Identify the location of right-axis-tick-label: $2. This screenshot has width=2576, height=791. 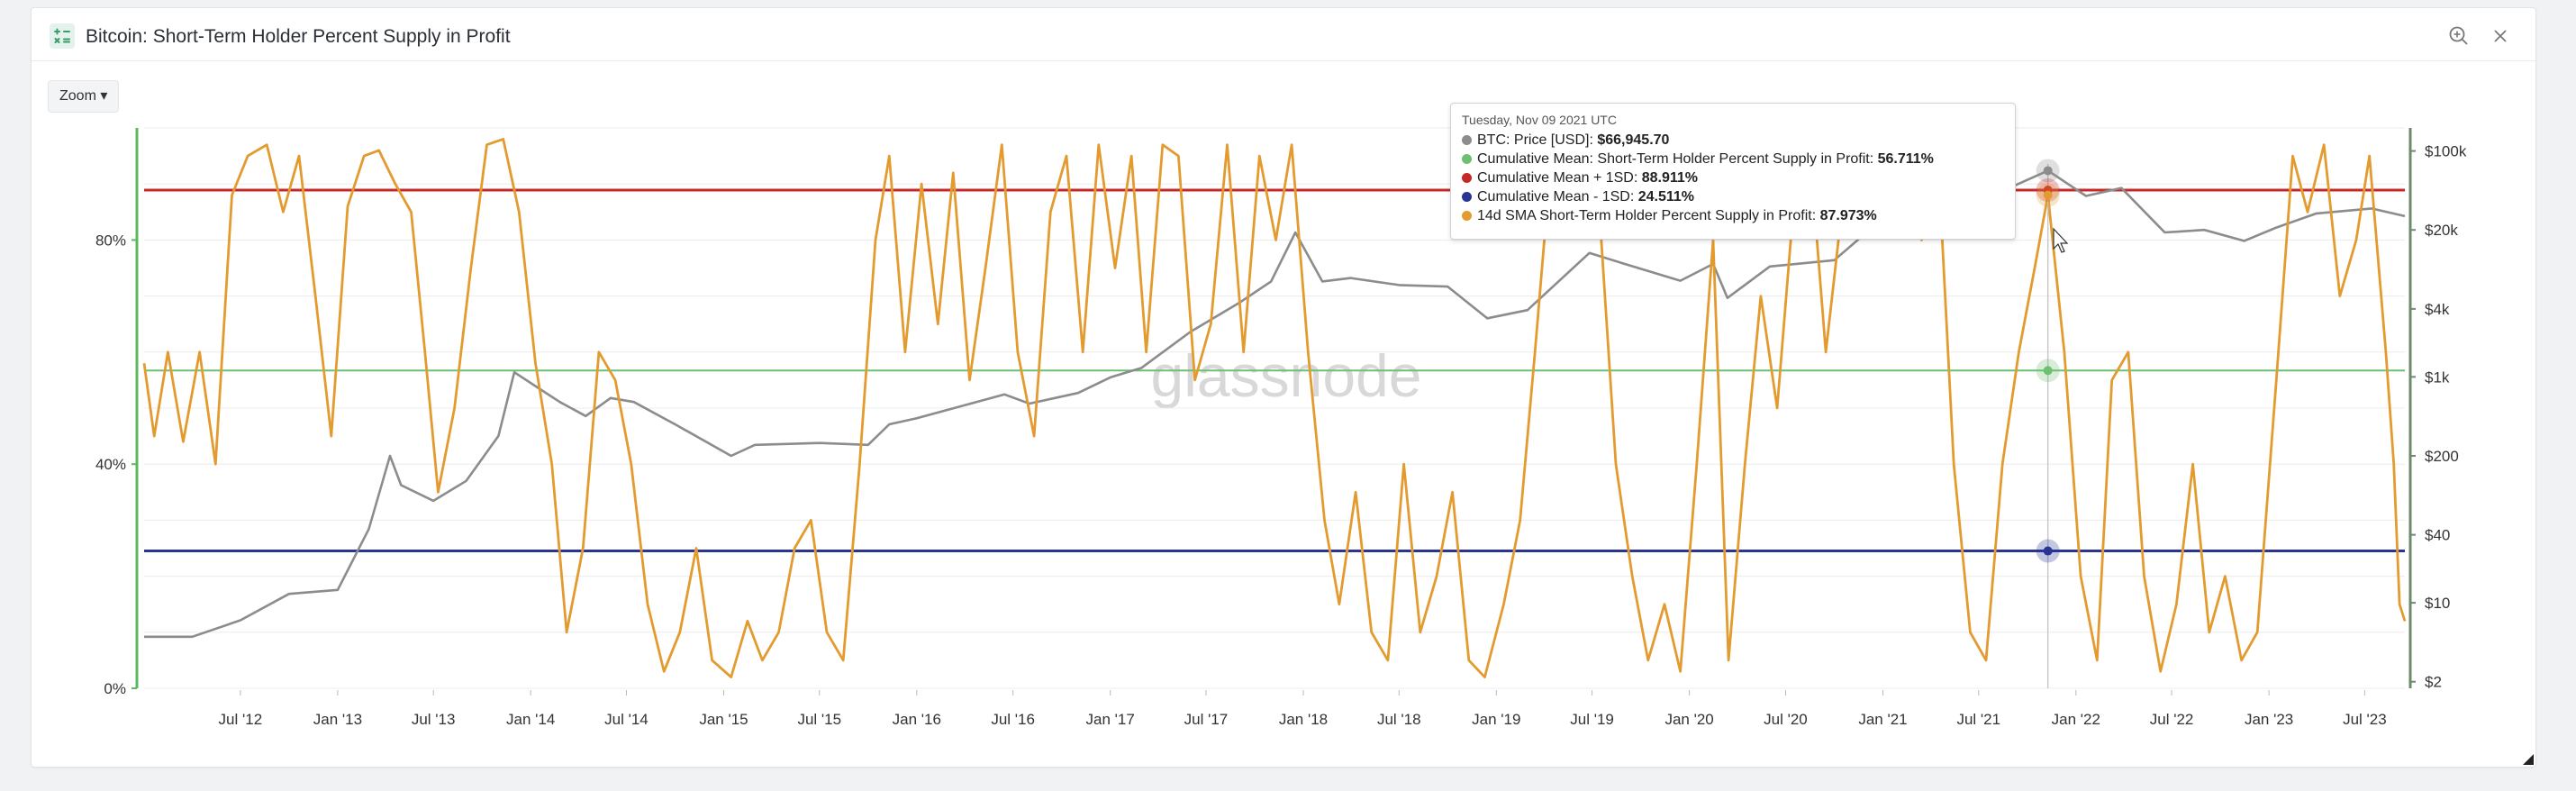
(2433, 682).